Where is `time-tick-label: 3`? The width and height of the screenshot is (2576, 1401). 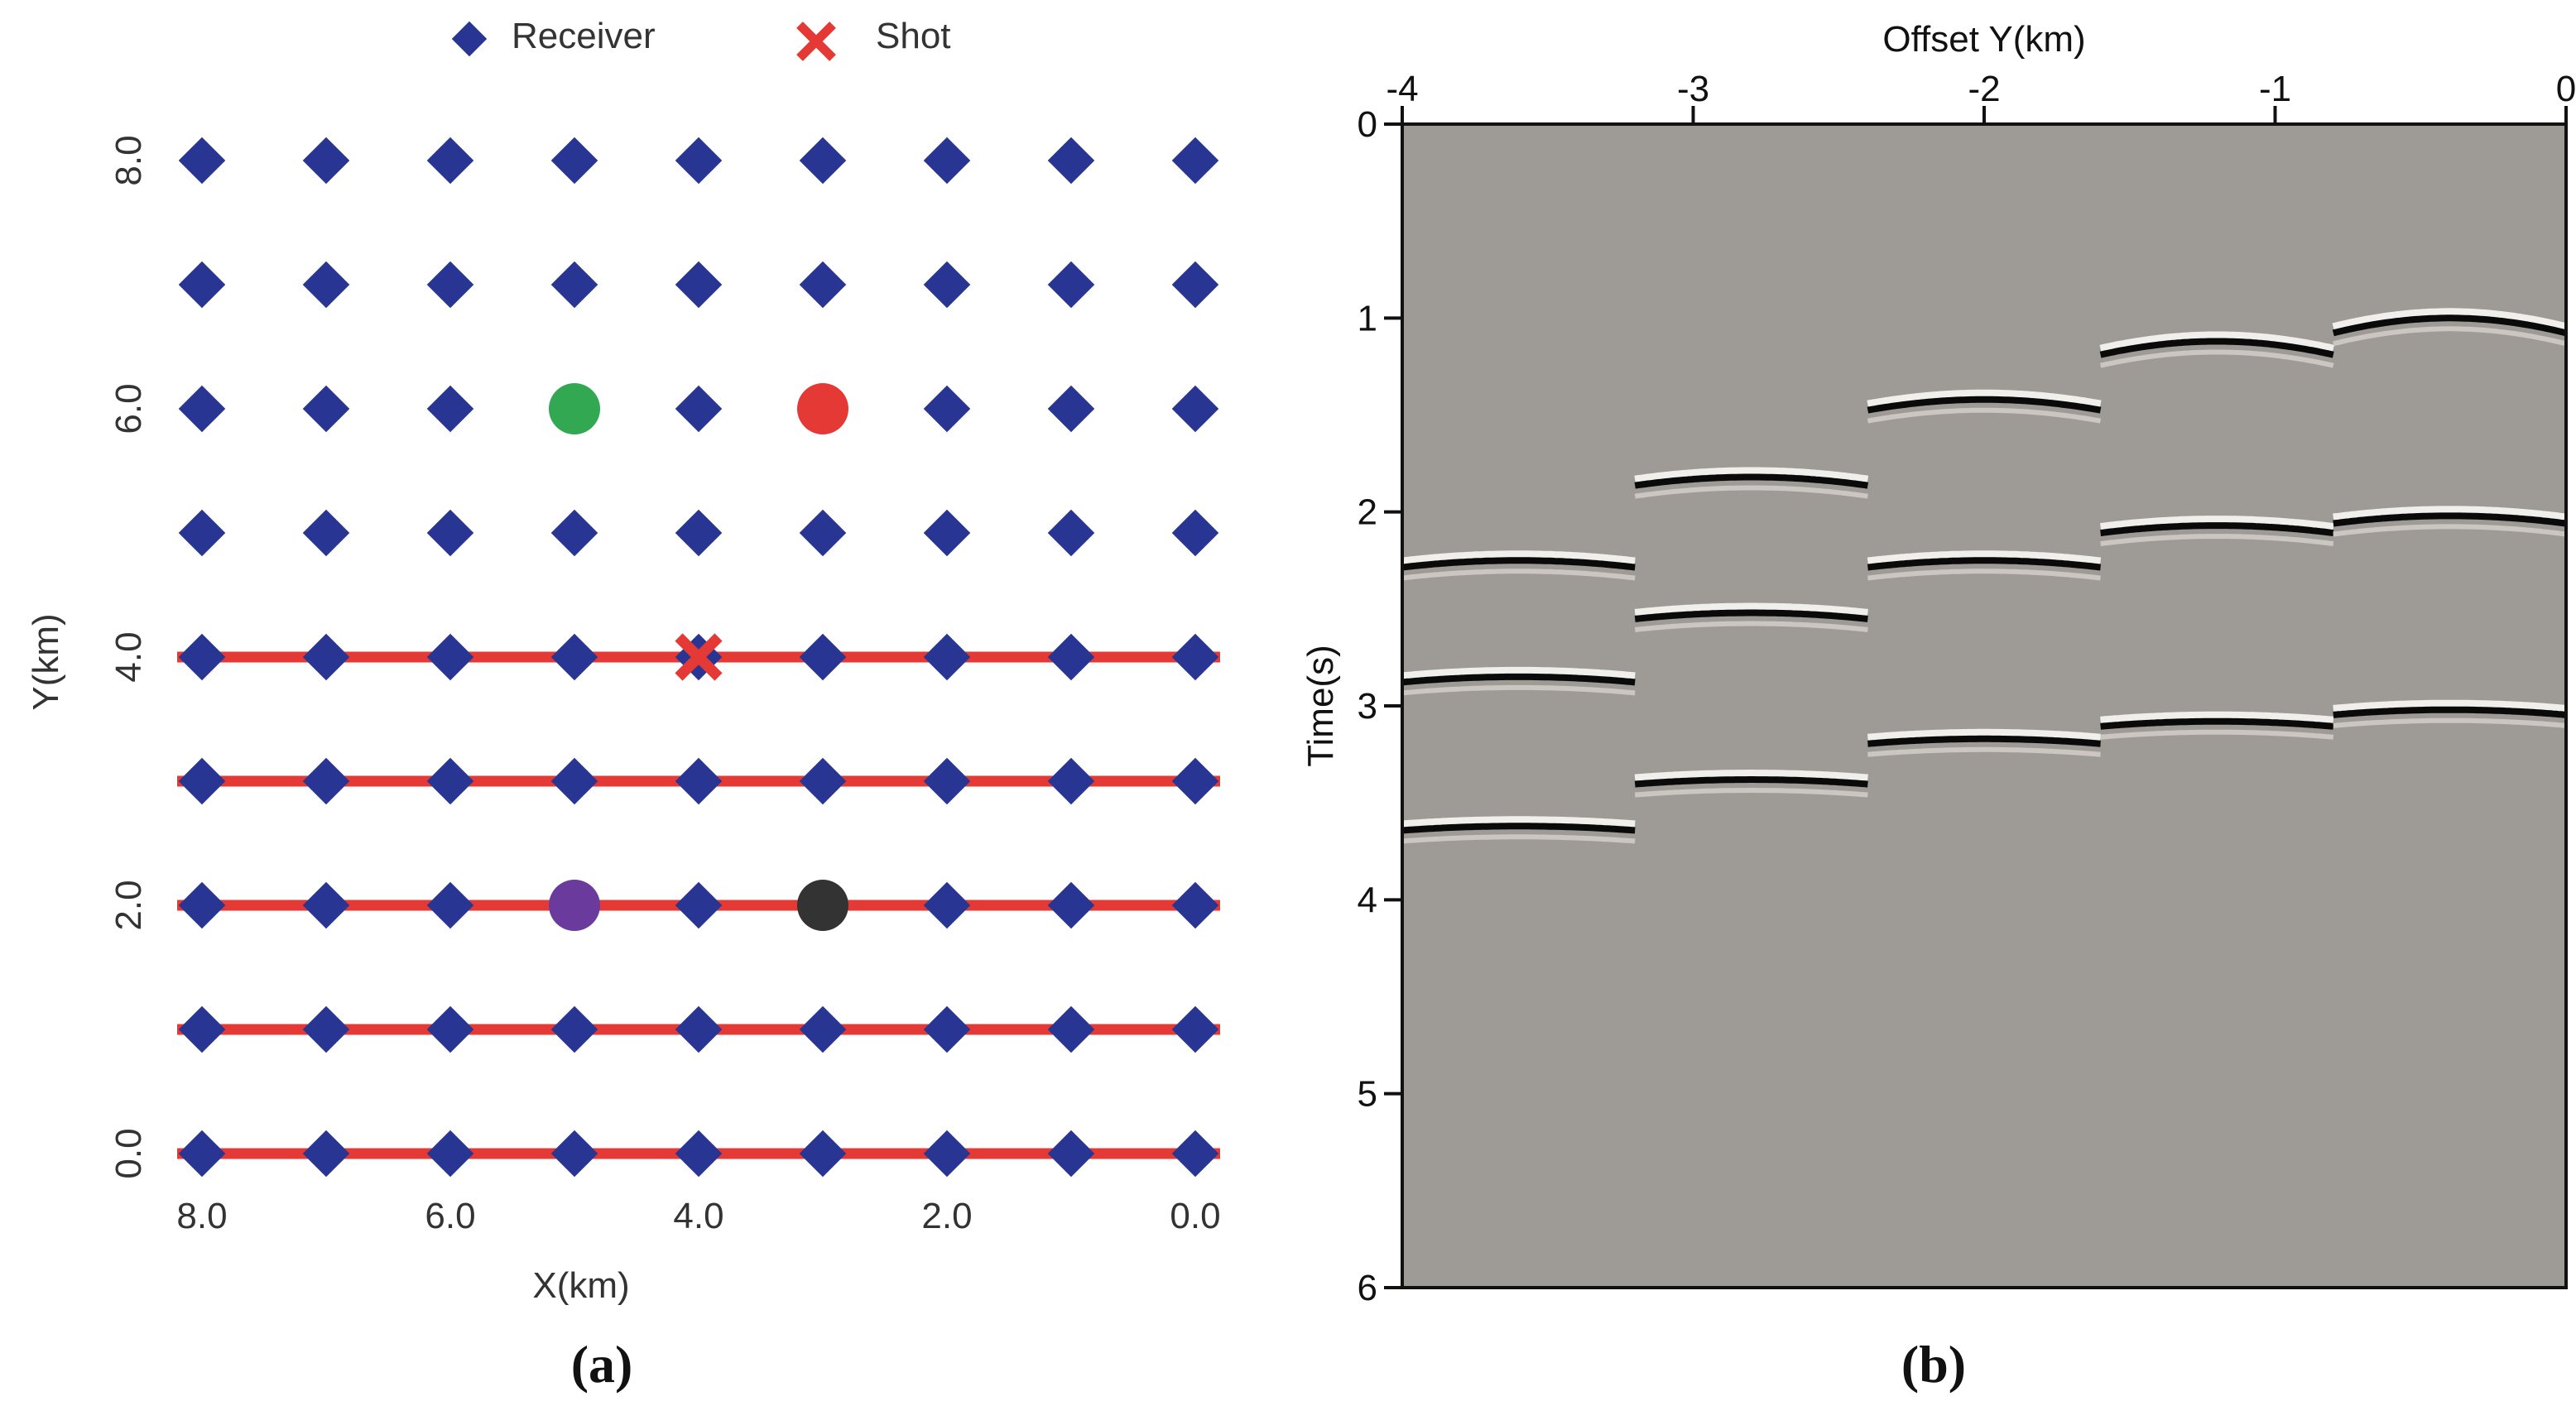 time-tick-label: 3 is located at coordinates (1367, 706).